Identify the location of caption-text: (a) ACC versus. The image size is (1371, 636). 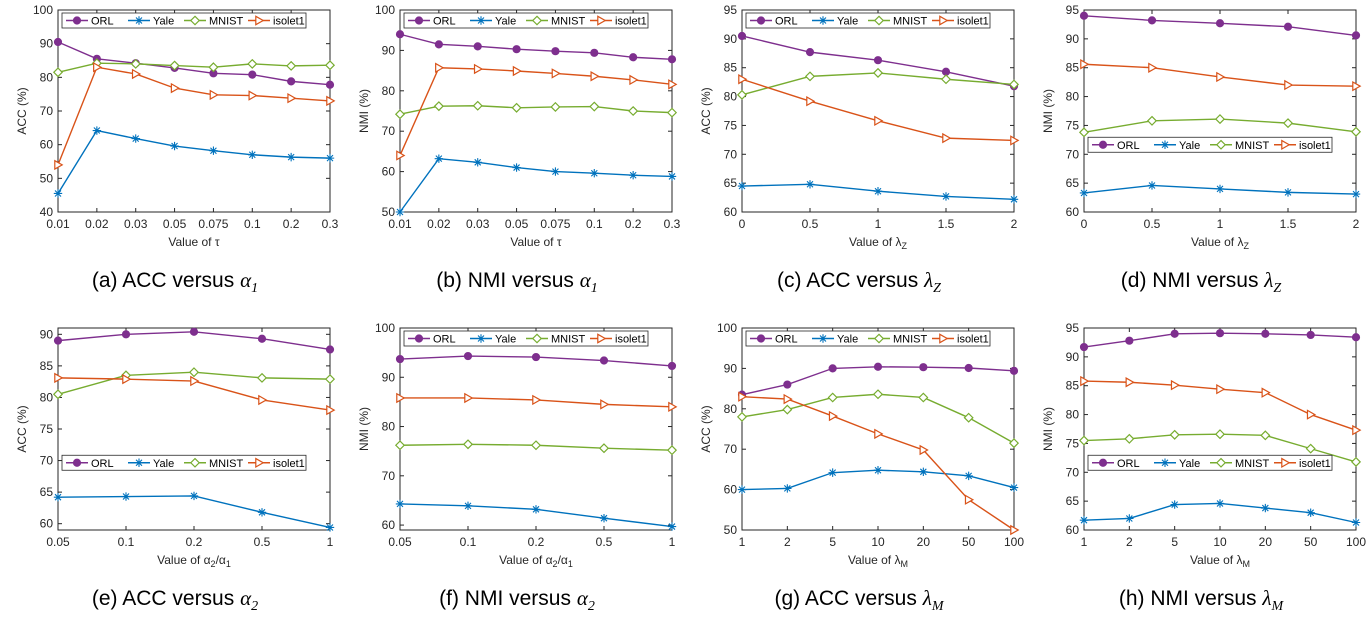
(166, 280).